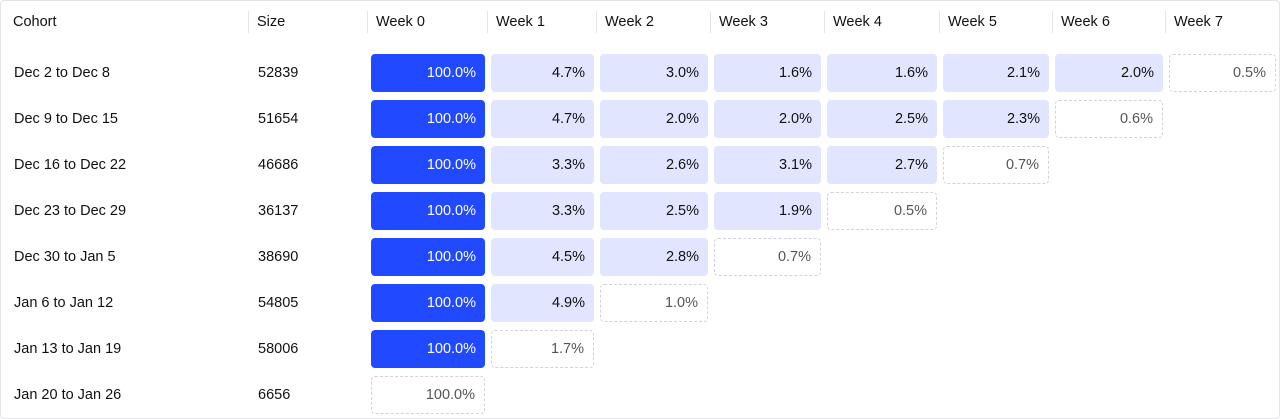  I want to click on retention-cell-week-2: 1.0%, so click(654, 303).